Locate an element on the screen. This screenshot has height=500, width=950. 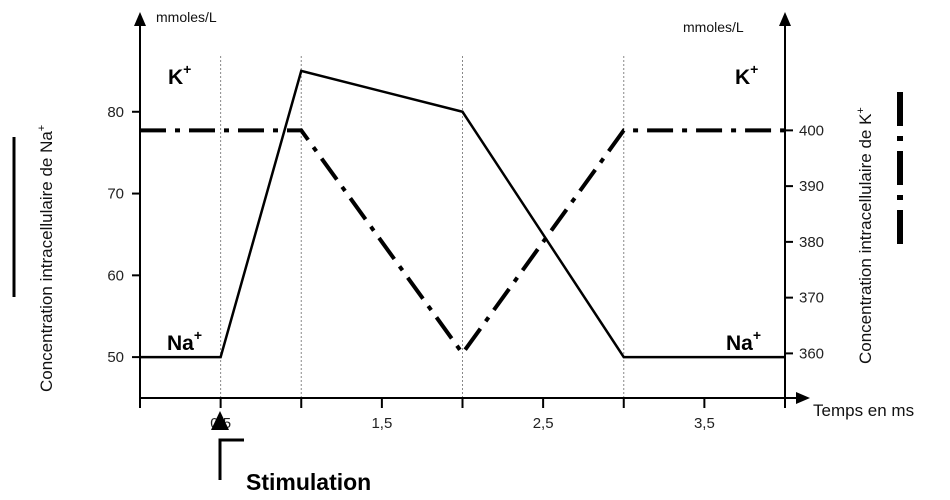
left-y-unit: mmoles/L is located at coordinates (186, 17).